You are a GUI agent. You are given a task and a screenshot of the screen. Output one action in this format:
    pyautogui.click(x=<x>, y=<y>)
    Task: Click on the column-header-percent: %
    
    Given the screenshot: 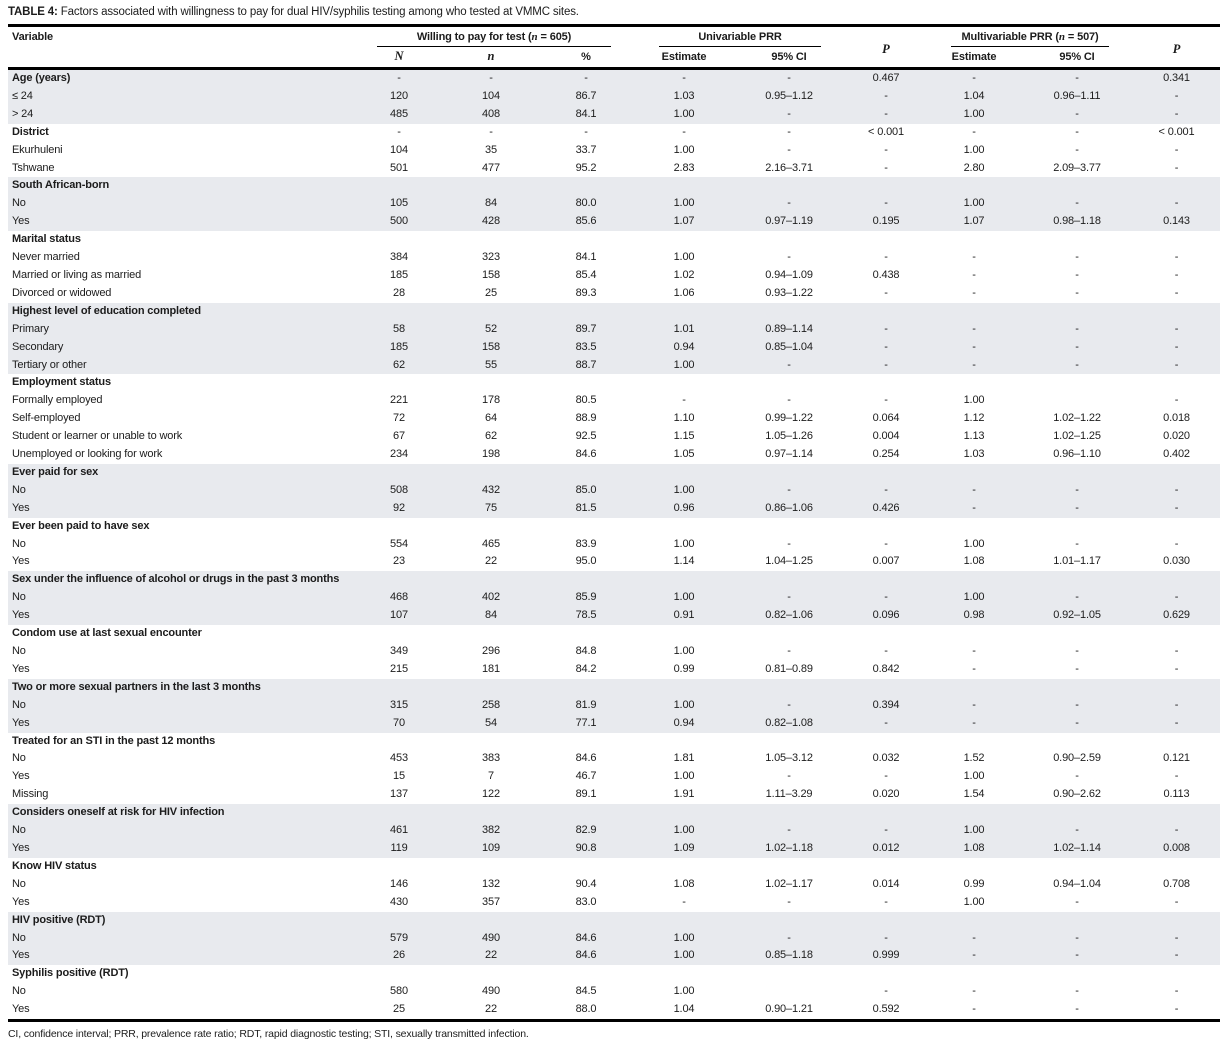 What is the action you would take?
    pyautogui.click(x=586, y=56)
    